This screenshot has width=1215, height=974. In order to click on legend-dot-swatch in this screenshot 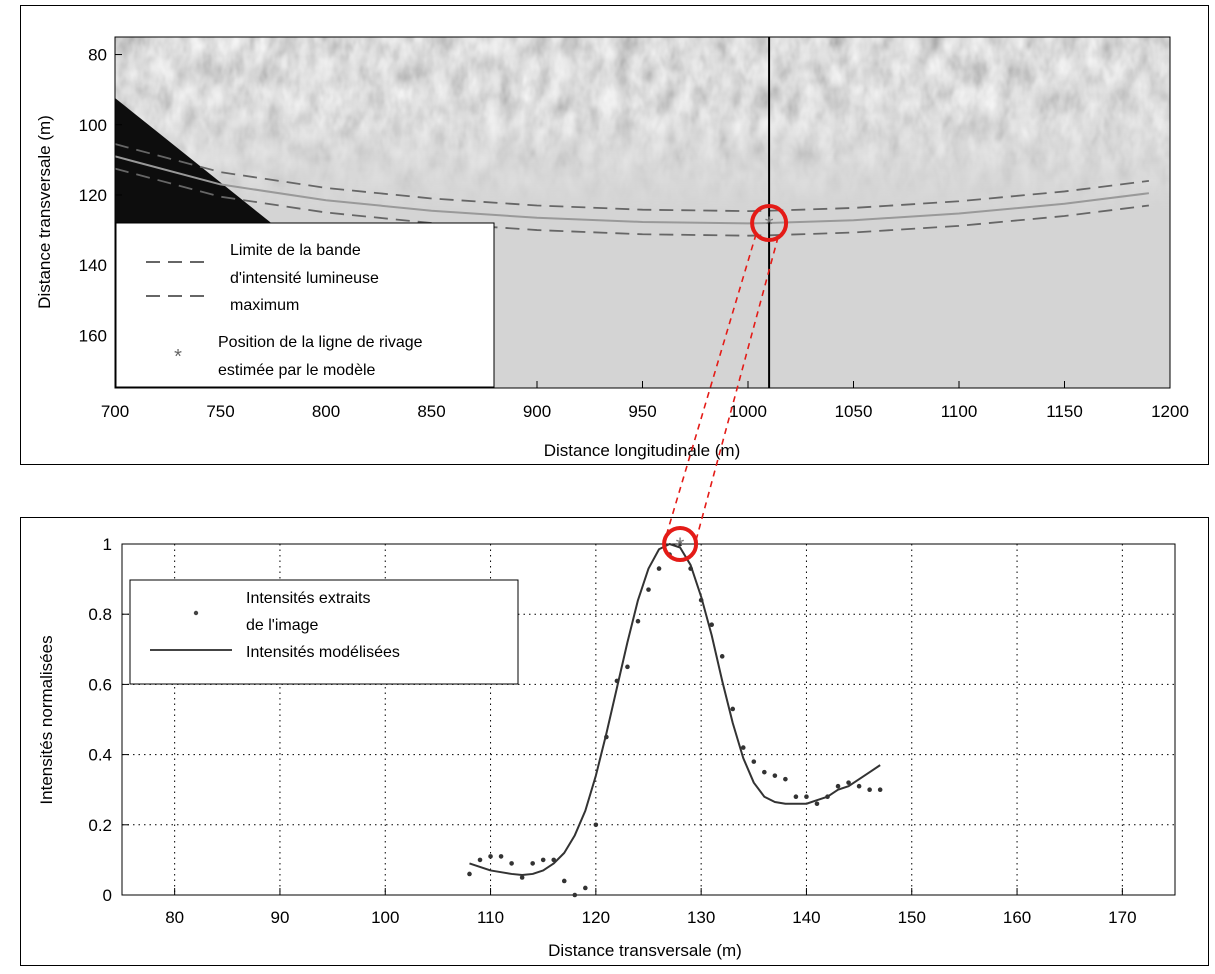, I will do `click(196, 613)`.